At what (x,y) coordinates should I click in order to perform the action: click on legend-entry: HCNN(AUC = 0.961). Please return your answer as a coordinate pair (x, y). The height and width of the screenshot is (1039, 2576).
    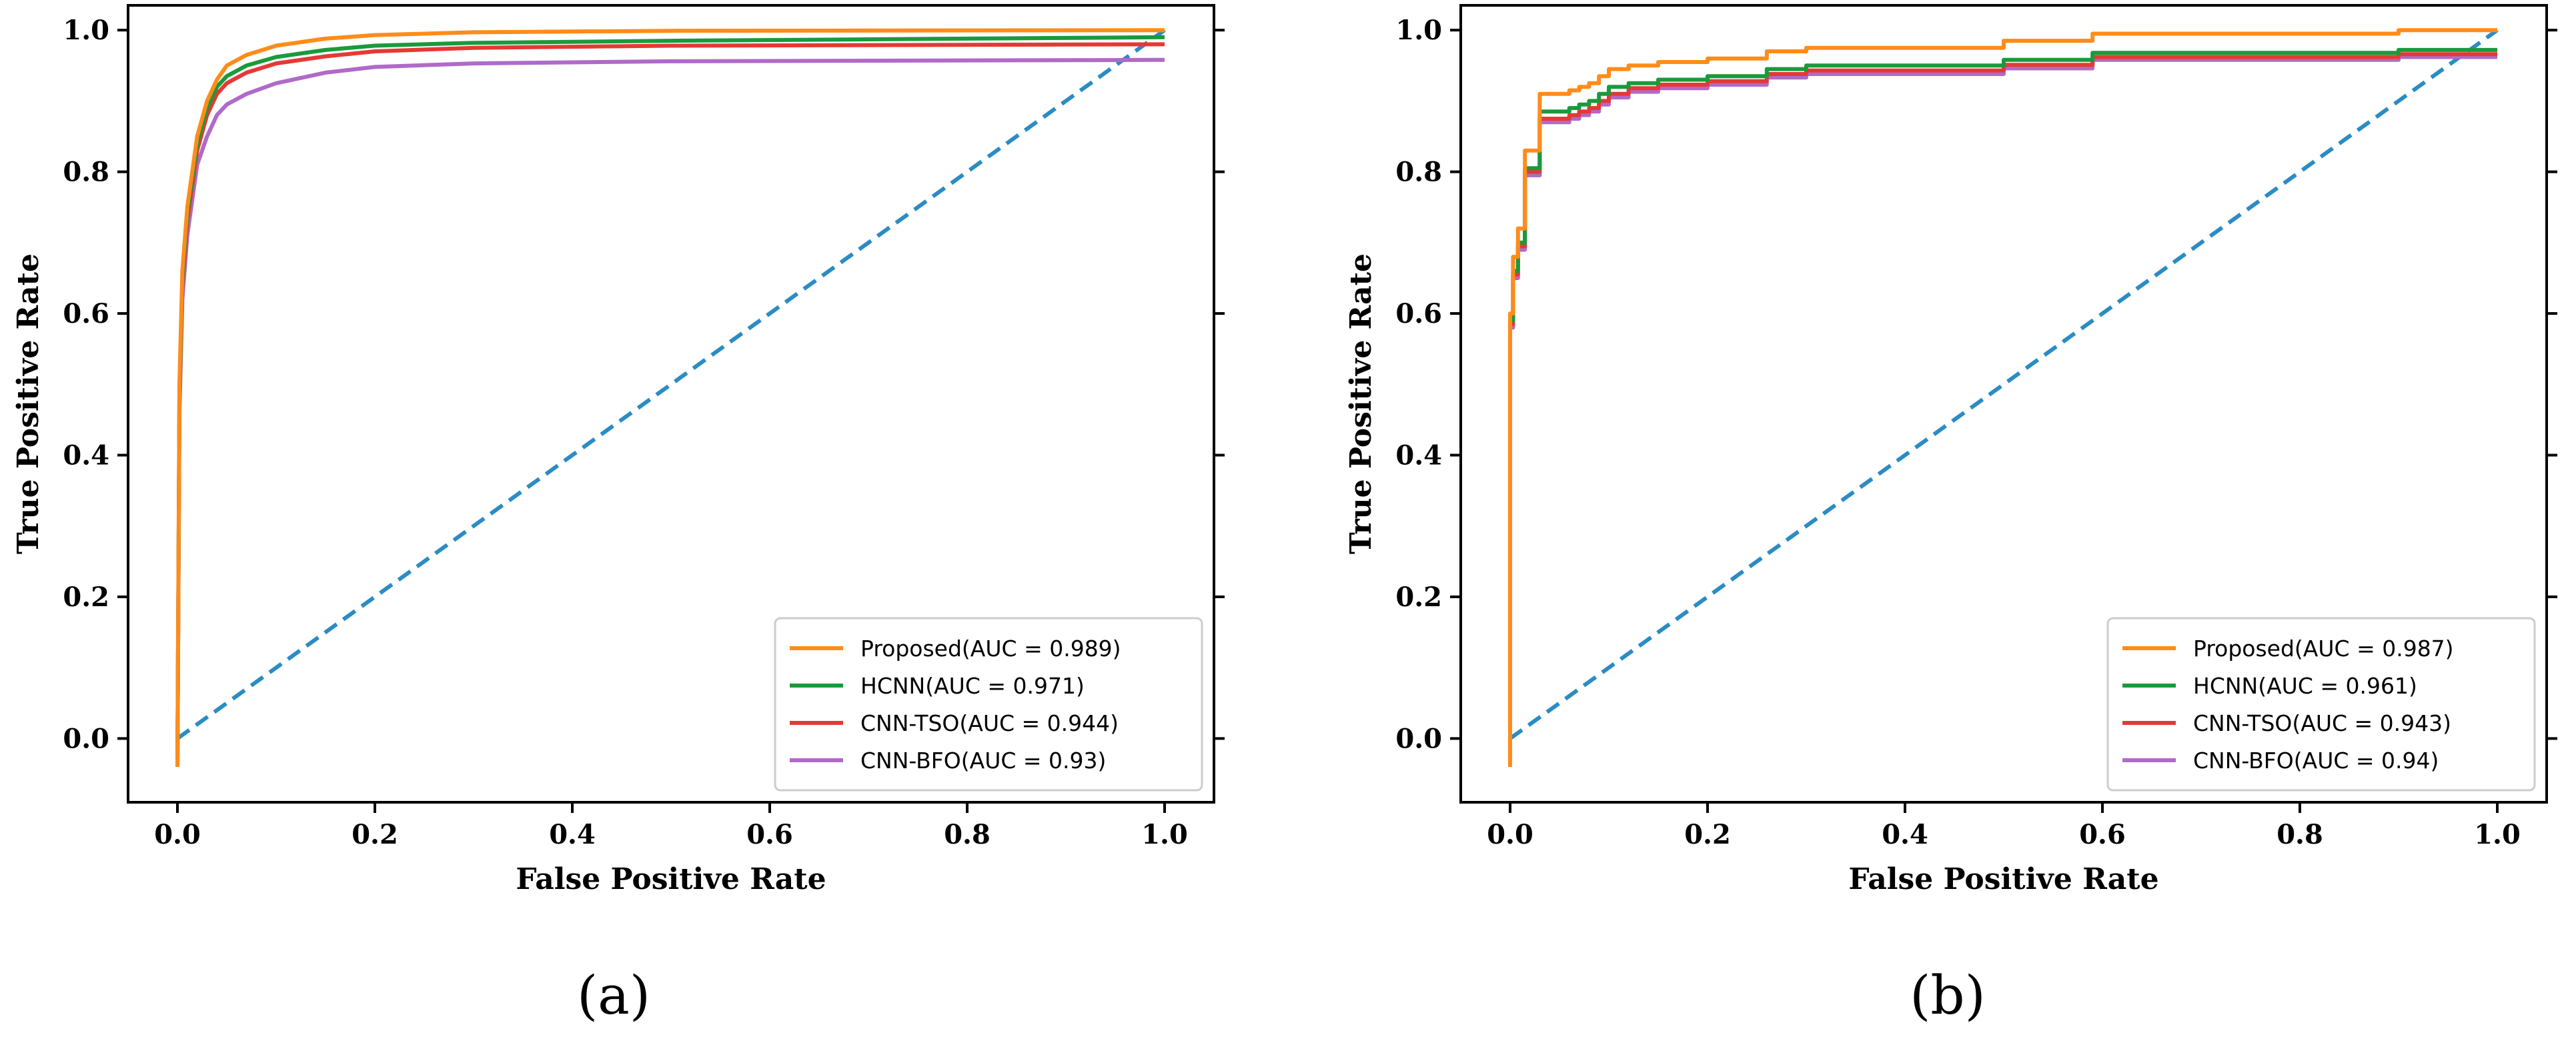
    Looking at the image, I should click on (2305, 686).